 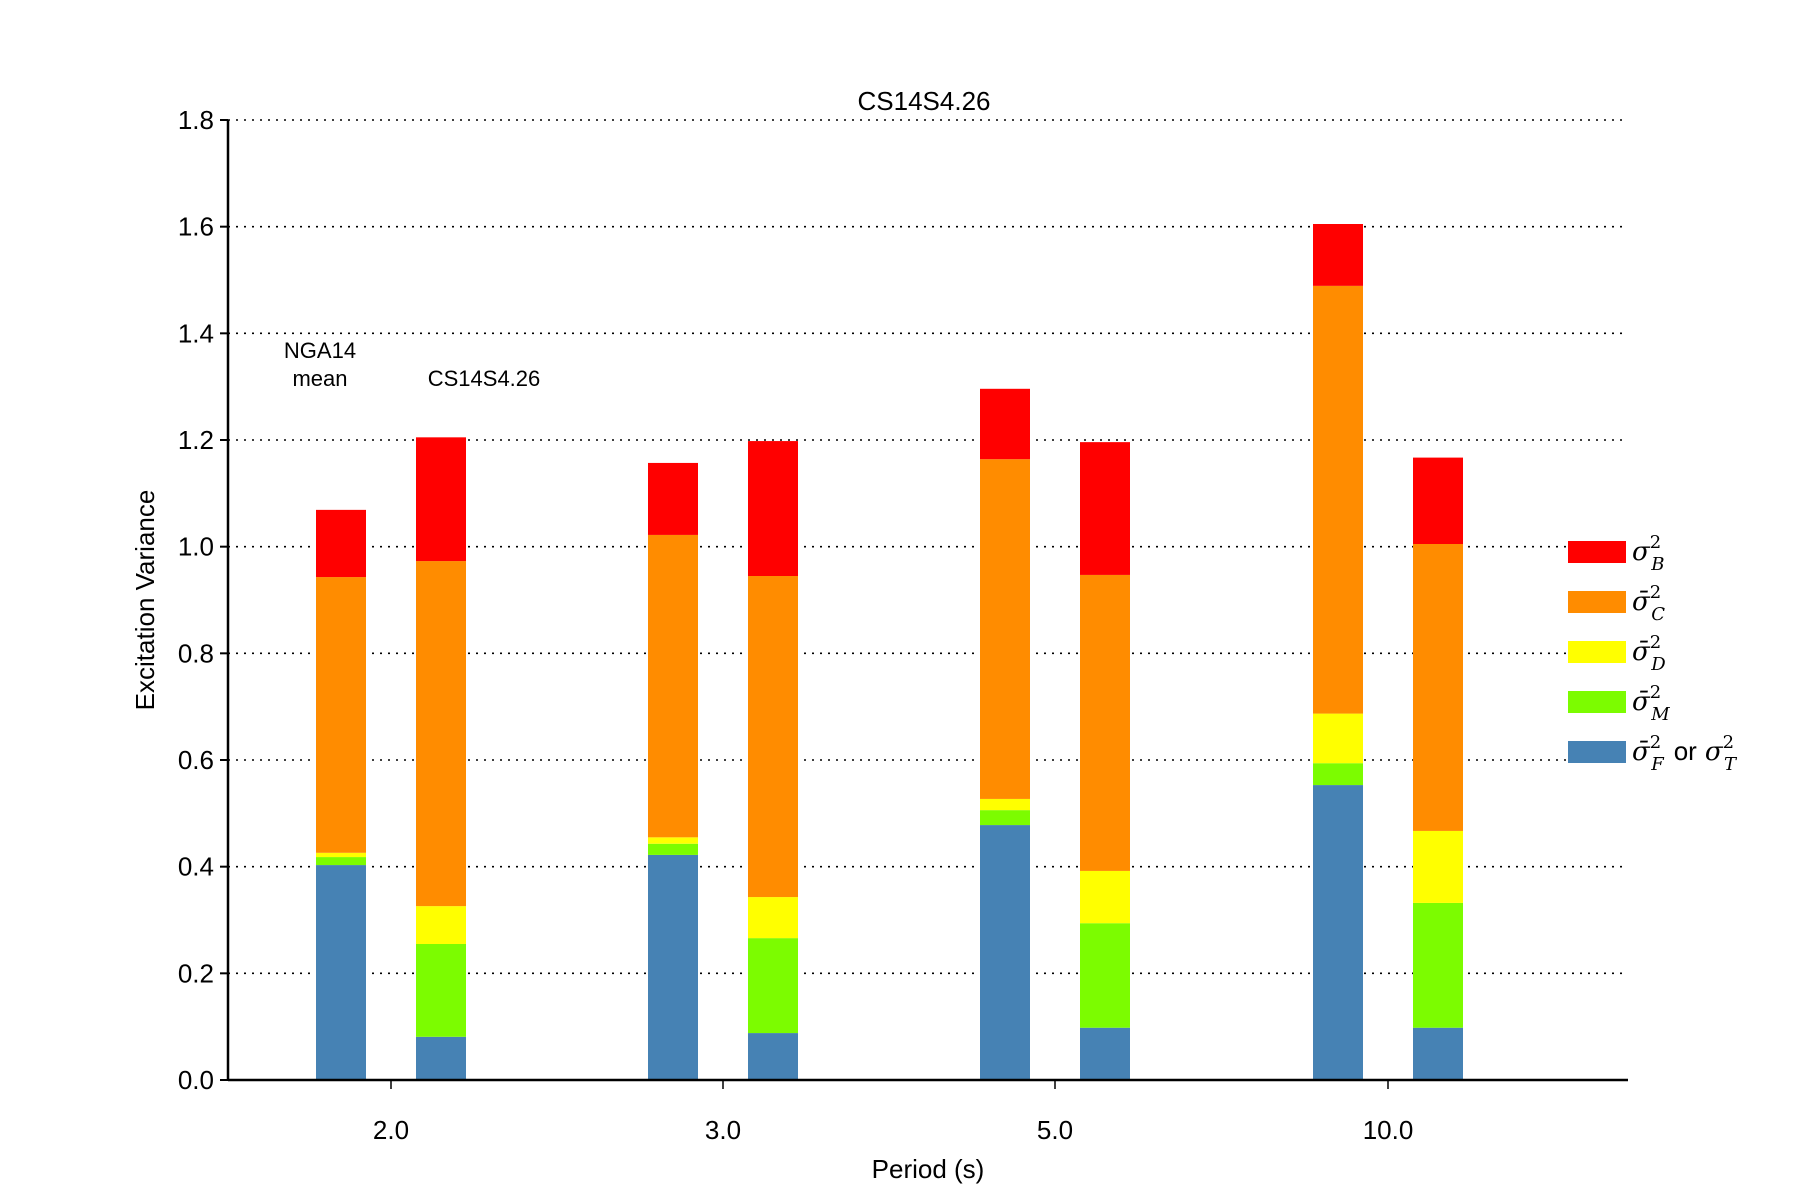 I want to click on legend-swatch-f, so click(x=1597, y=752).